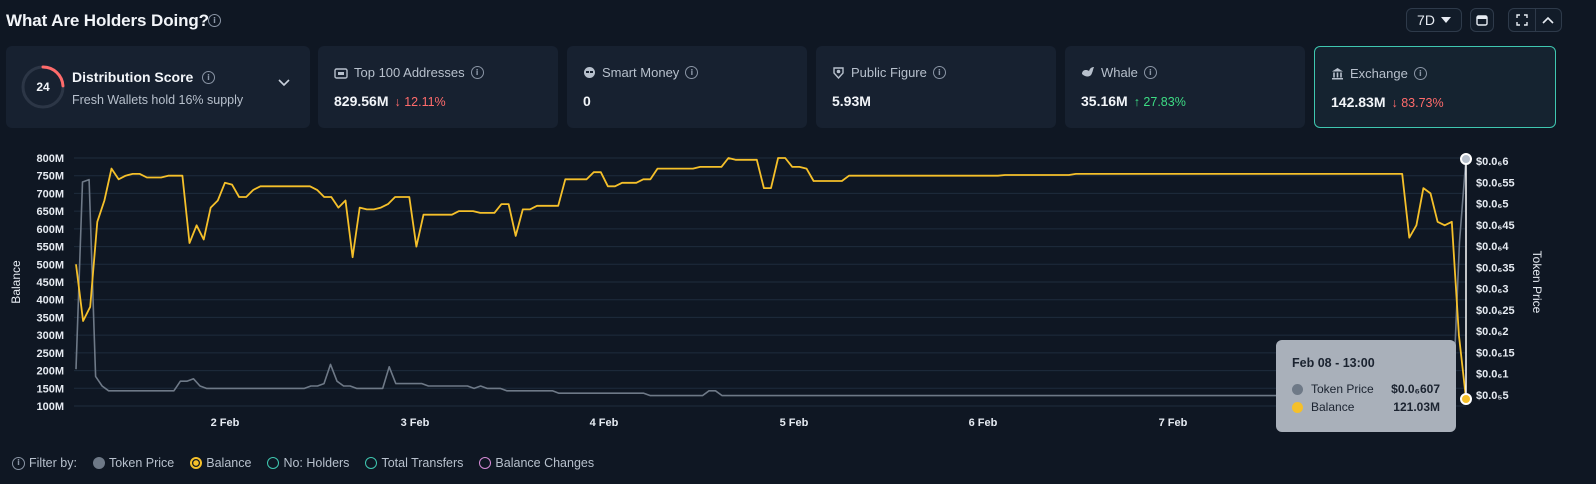 This screenshot has height=484, width=1596. I want to click on y-left-tick-label: 300M, so click(50, 336).